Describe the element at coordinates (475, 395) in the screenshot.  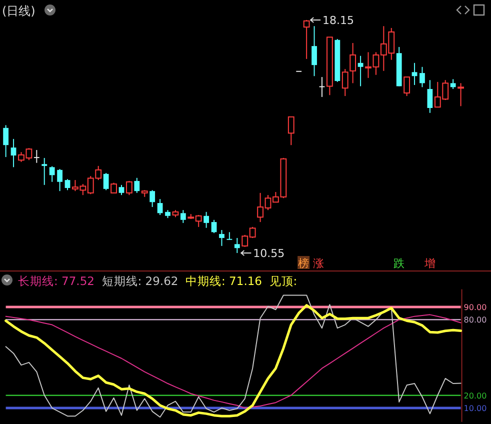
I see `y-tick-label: 20.00` at that location.